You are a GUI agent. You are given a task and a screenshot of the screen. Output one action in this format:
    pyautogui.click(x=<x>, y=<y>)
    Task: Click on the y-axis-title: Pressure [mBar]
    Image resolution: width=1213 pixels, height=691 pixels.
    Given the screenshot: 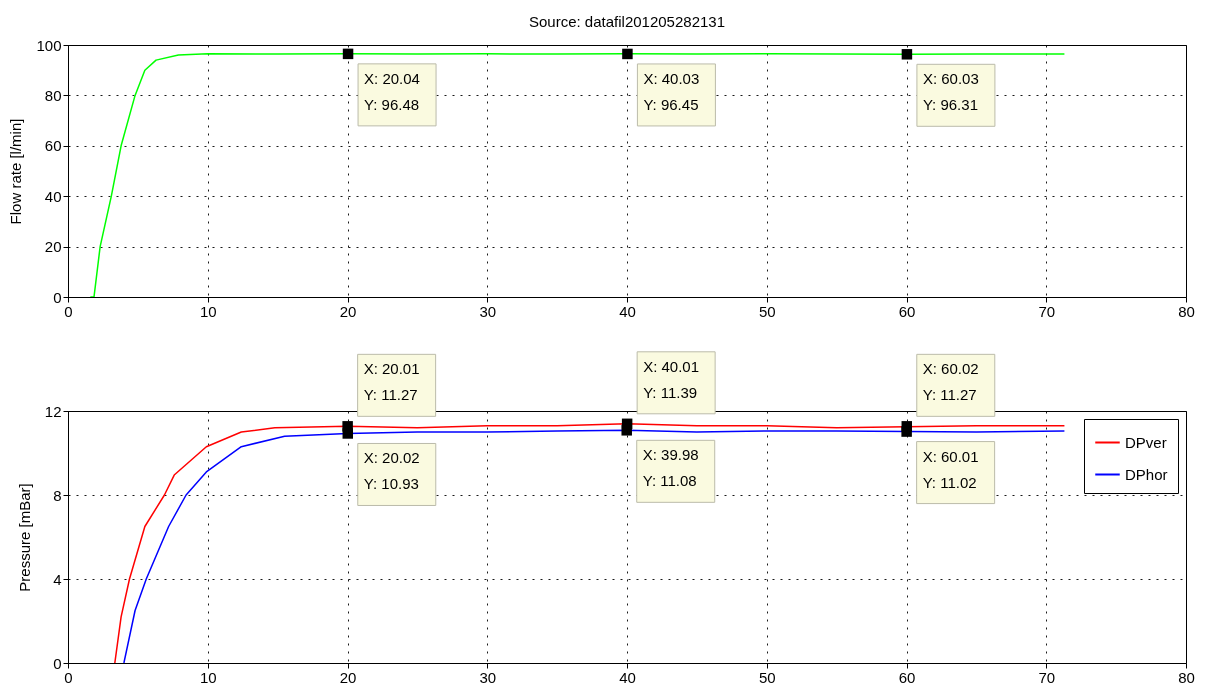 What is the action you would take?
    pyautogui.click(x=24, y=537)
    